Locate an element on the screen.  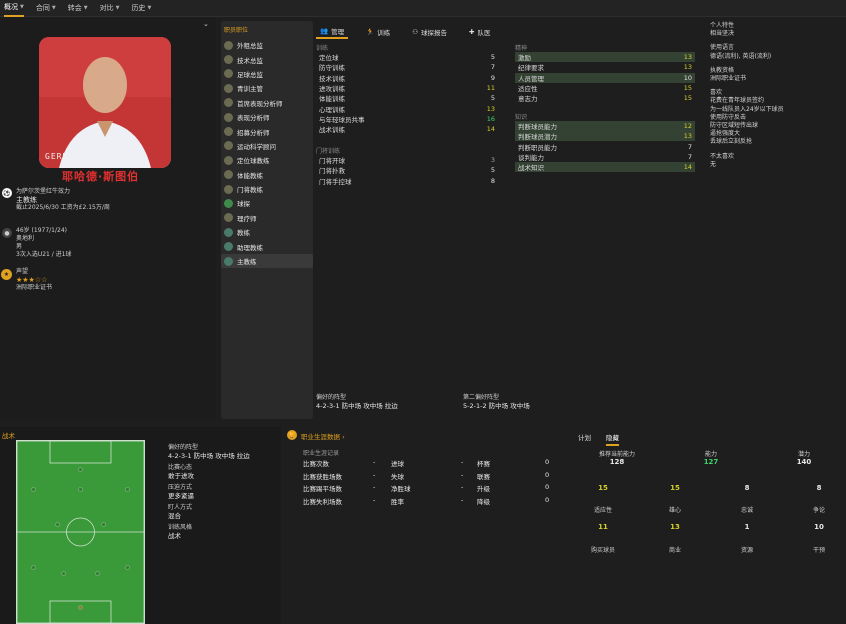
subtabs: 👥 管理 🏃 训练 ⚇ 球探报告 ✚ 队医 is located at coordinates (506, 32).